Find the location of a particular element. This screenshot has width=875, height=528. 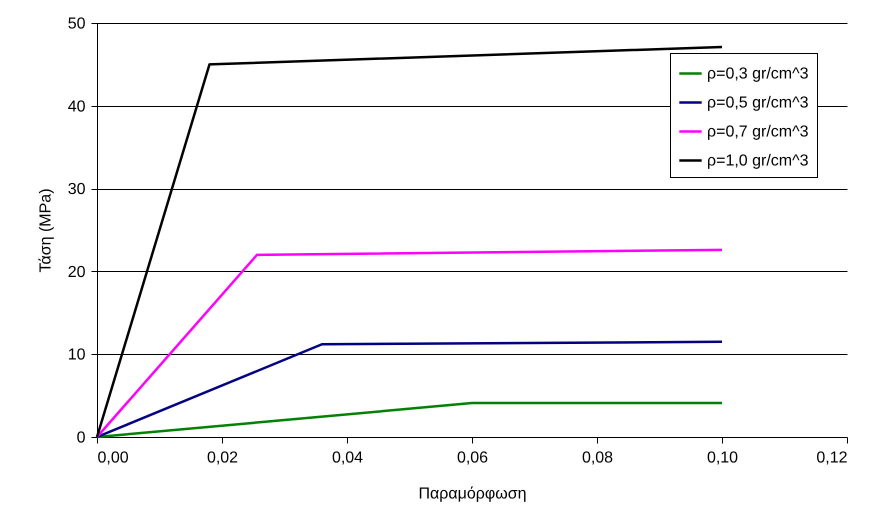

x-tick-label: 0,04 is located at coordinates (348, 458).